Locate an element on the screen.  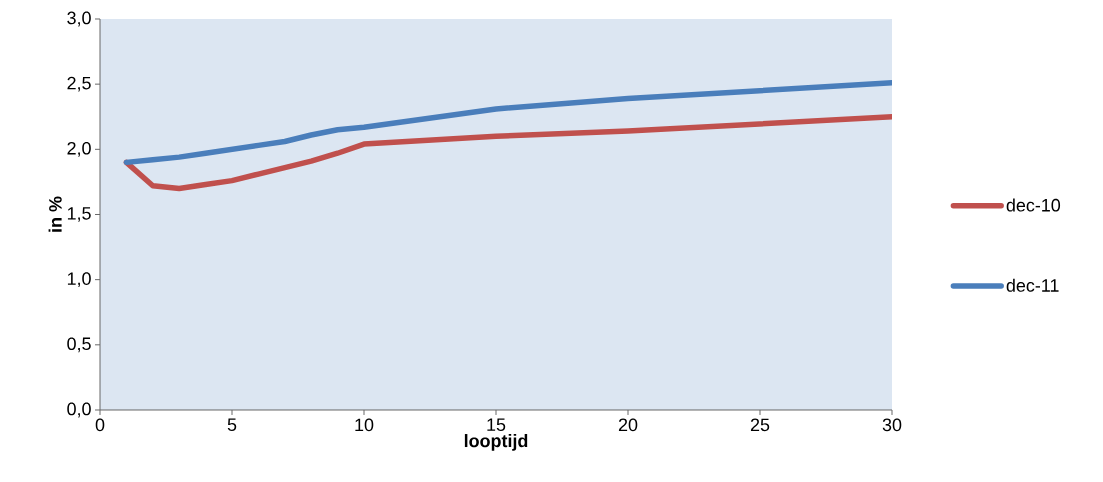
y-tick-label: 0,5 is located at coordinates (79, 345).